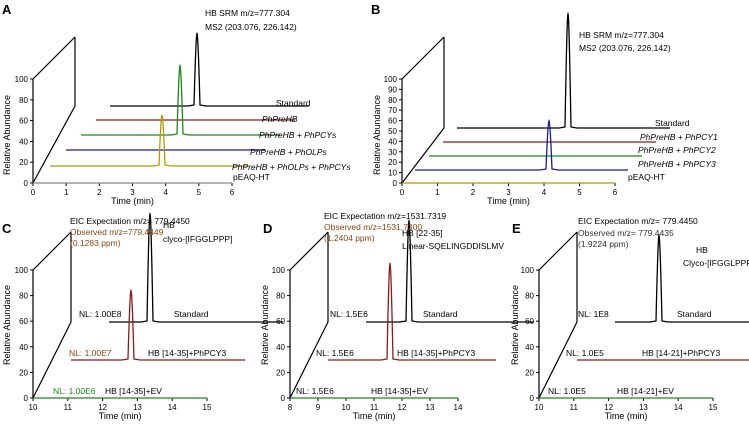 The height and width of the screenshot is (425, 749). Describe the element at coordinates (645, 391) in the screenshot. I see `panel-e-series-label-2: HB [14-21]+EV` at that location.